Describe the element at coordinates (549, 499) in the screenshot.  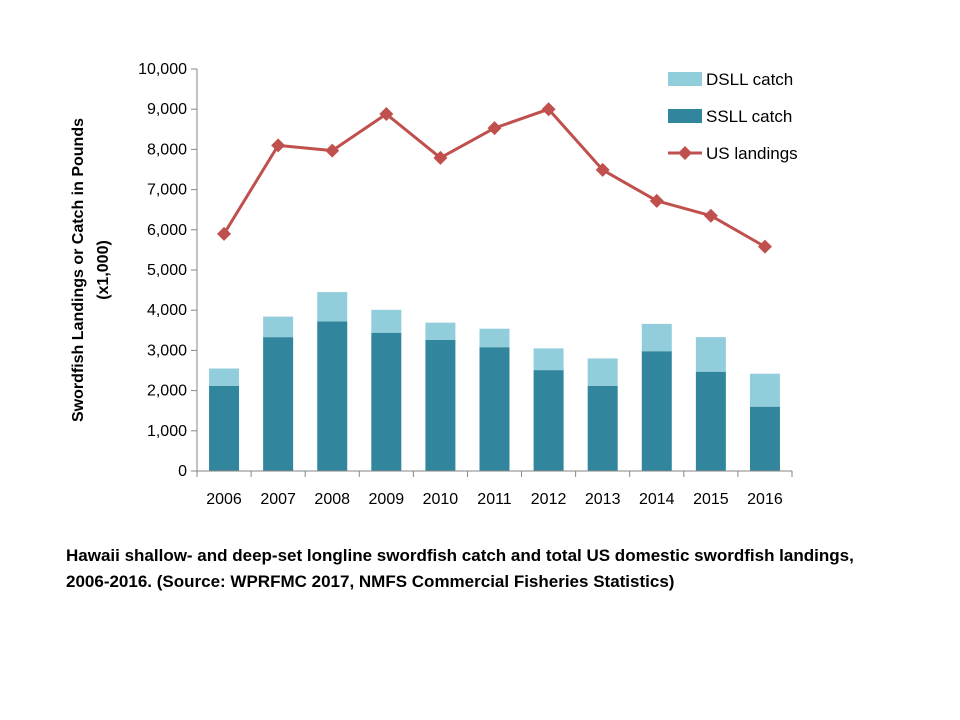
I see `x-tick-label-2012: 2012` at that location.